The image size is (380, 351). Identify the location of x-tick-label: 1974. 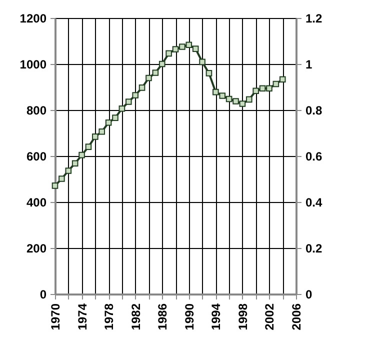
(82, 316).